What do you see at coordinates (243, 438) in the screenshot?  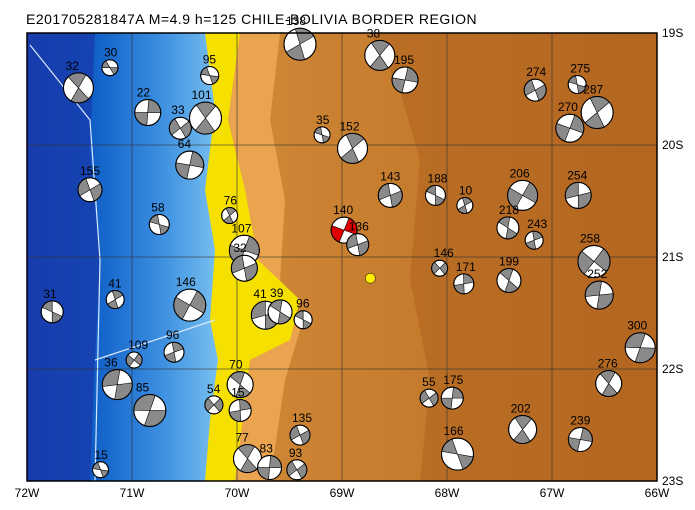 I see `depth-label: 77` at bounding box center [243, 438].